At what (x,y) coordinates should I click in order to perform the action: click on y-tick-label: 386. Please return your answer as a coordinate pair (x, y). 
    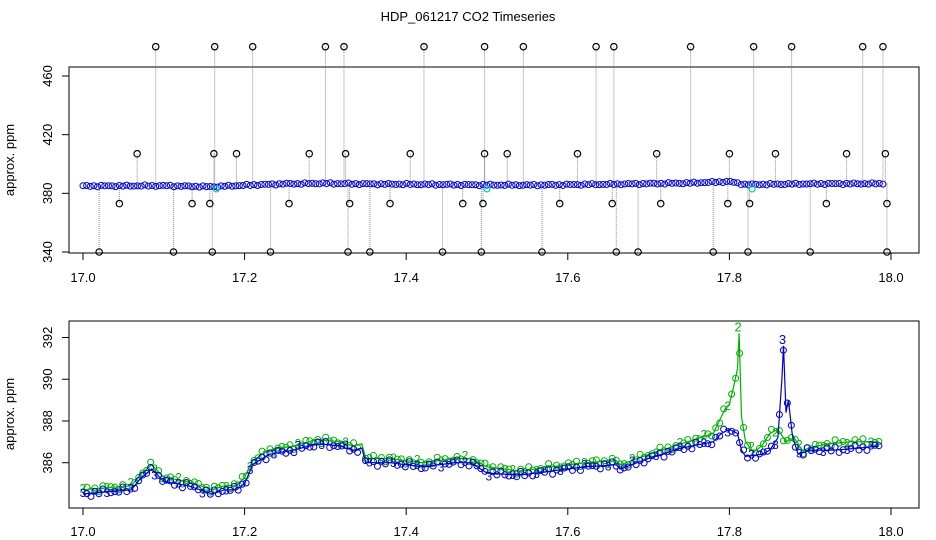
    Looking at the image, I should click on (47, 463).